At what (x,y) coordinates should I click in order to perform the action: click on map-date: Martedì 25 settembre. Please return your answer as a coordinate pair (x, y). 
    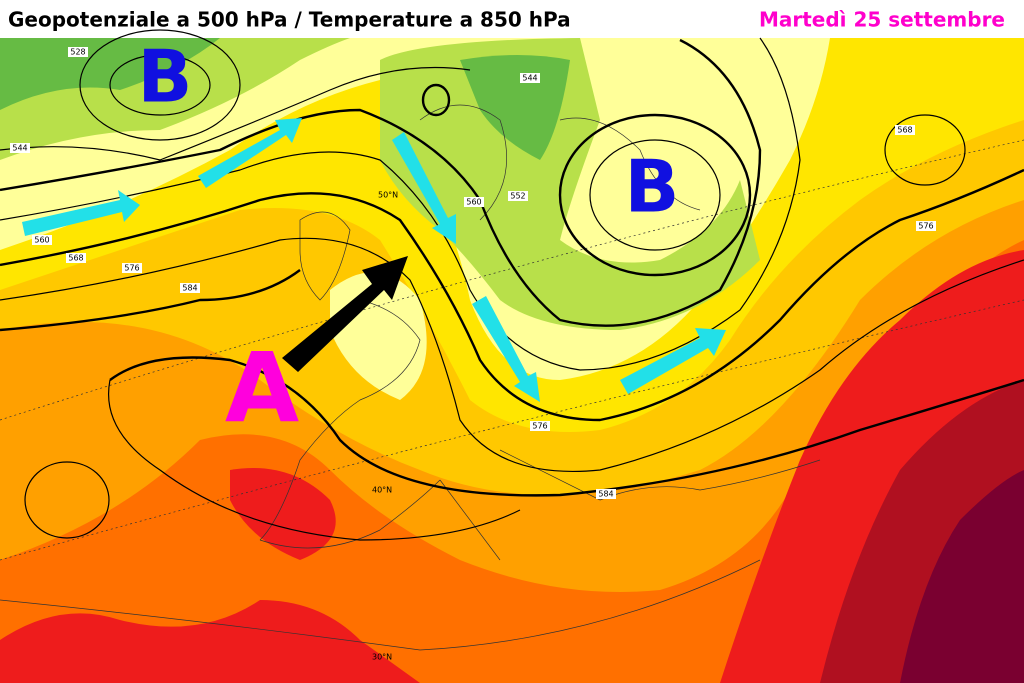
    Looking at the image, I should click on (882, 20).